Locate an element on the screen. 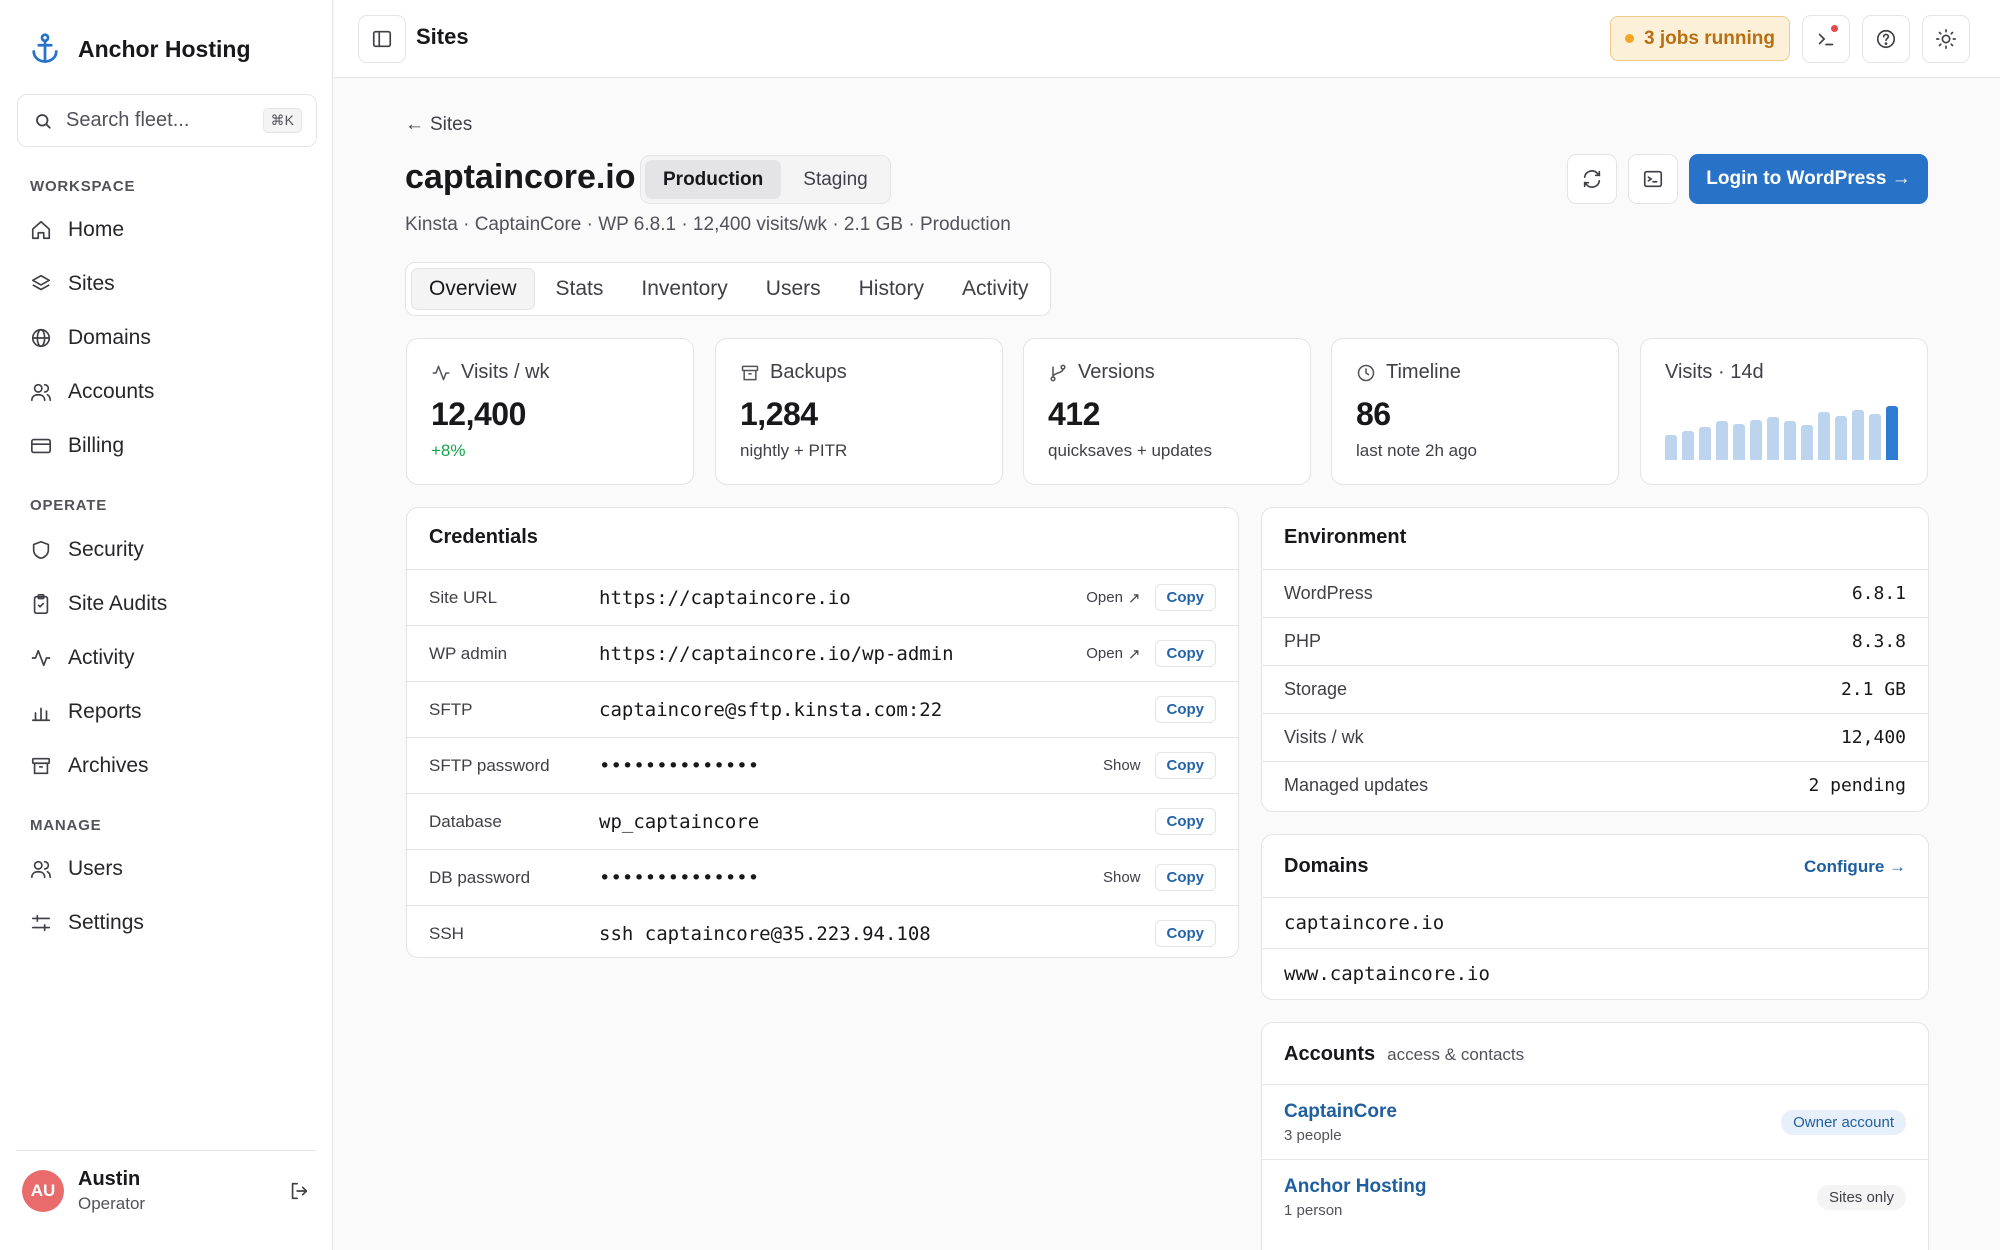 This screenshot has height=1250, width=2000. env-staging-option: Staging is located at coordinates (835, 179).